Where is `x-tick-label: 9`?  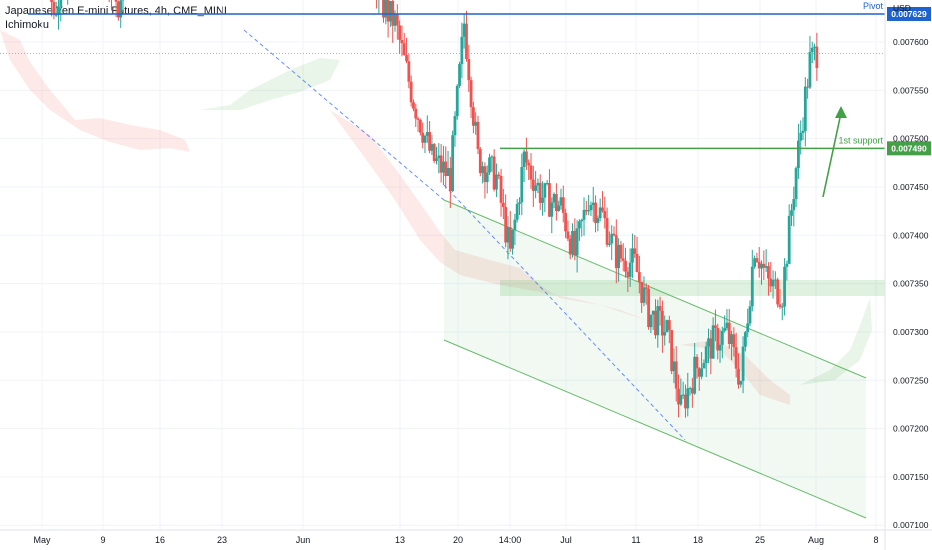
x-tick-label: 9 is located at coordinates (102, 540).